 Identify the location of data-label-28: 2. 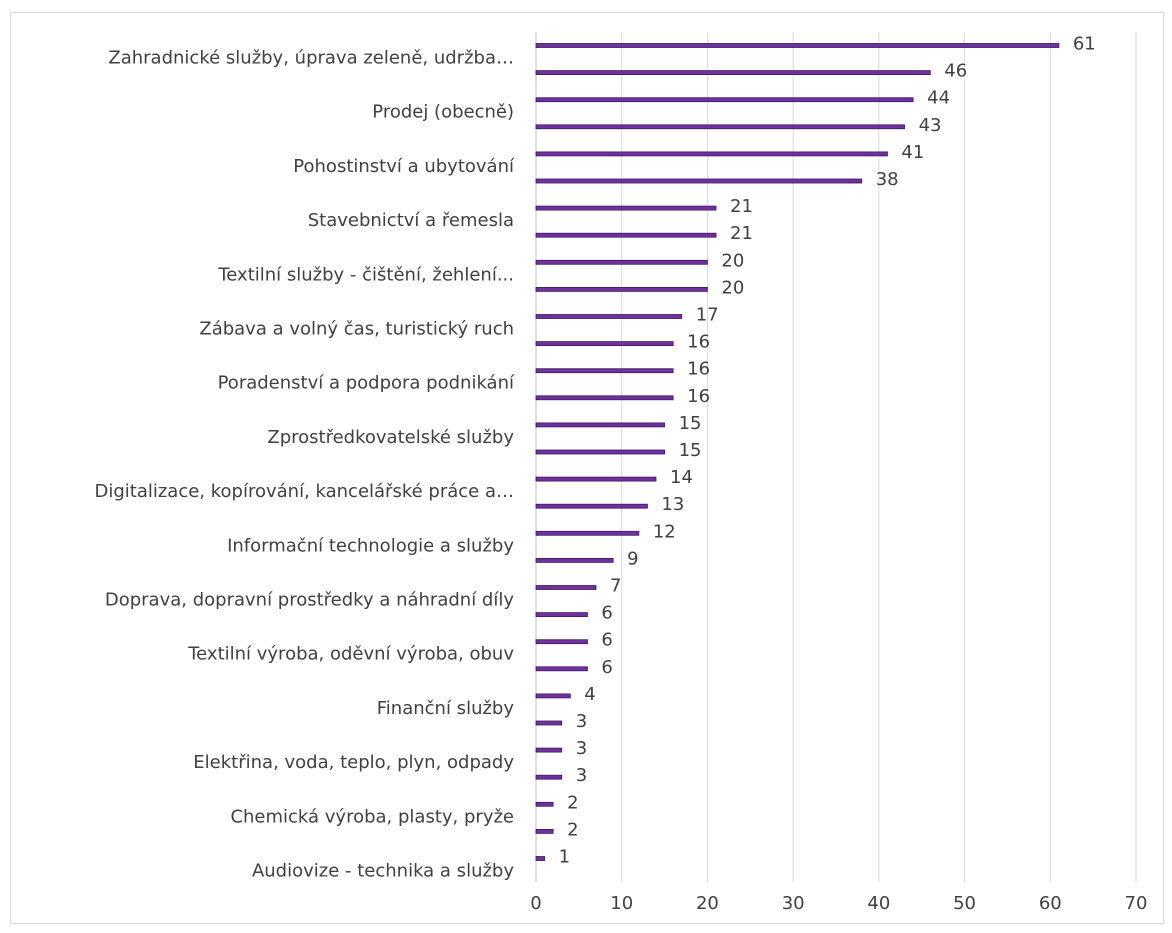
(572, 802).